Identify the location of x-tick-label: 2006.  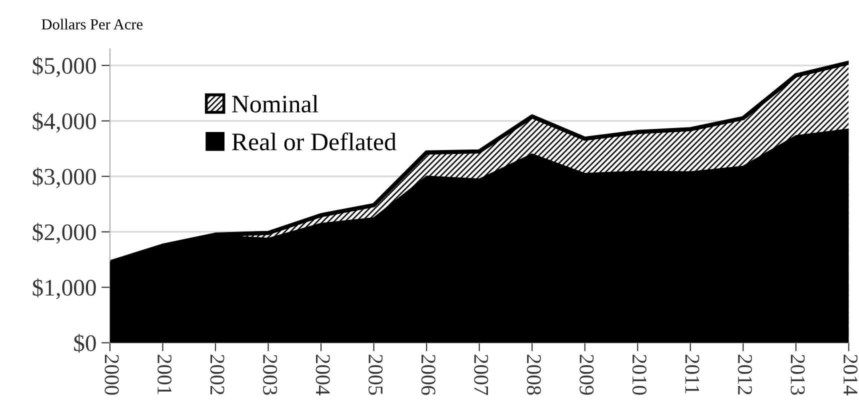
(428, 374).